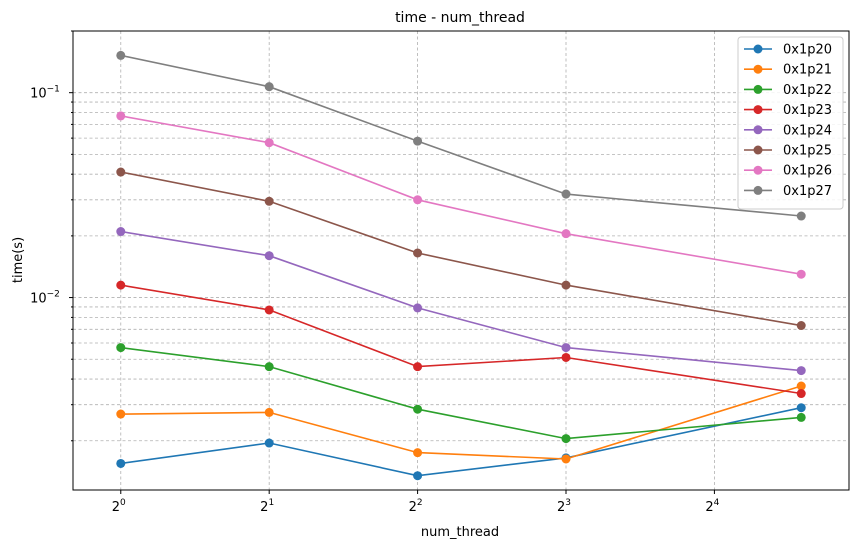 Image resolution: width=857 pixels, height=550 pixels. I want to click on x-axis: 20 21 22 23 24, so click(416, 502).